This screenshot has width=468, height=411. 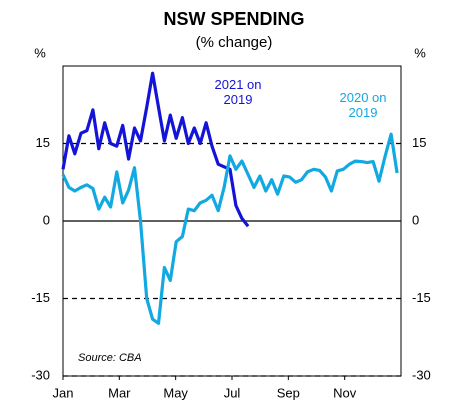 I want to click on y-tick-label: 0, so click(x=46, y=219).